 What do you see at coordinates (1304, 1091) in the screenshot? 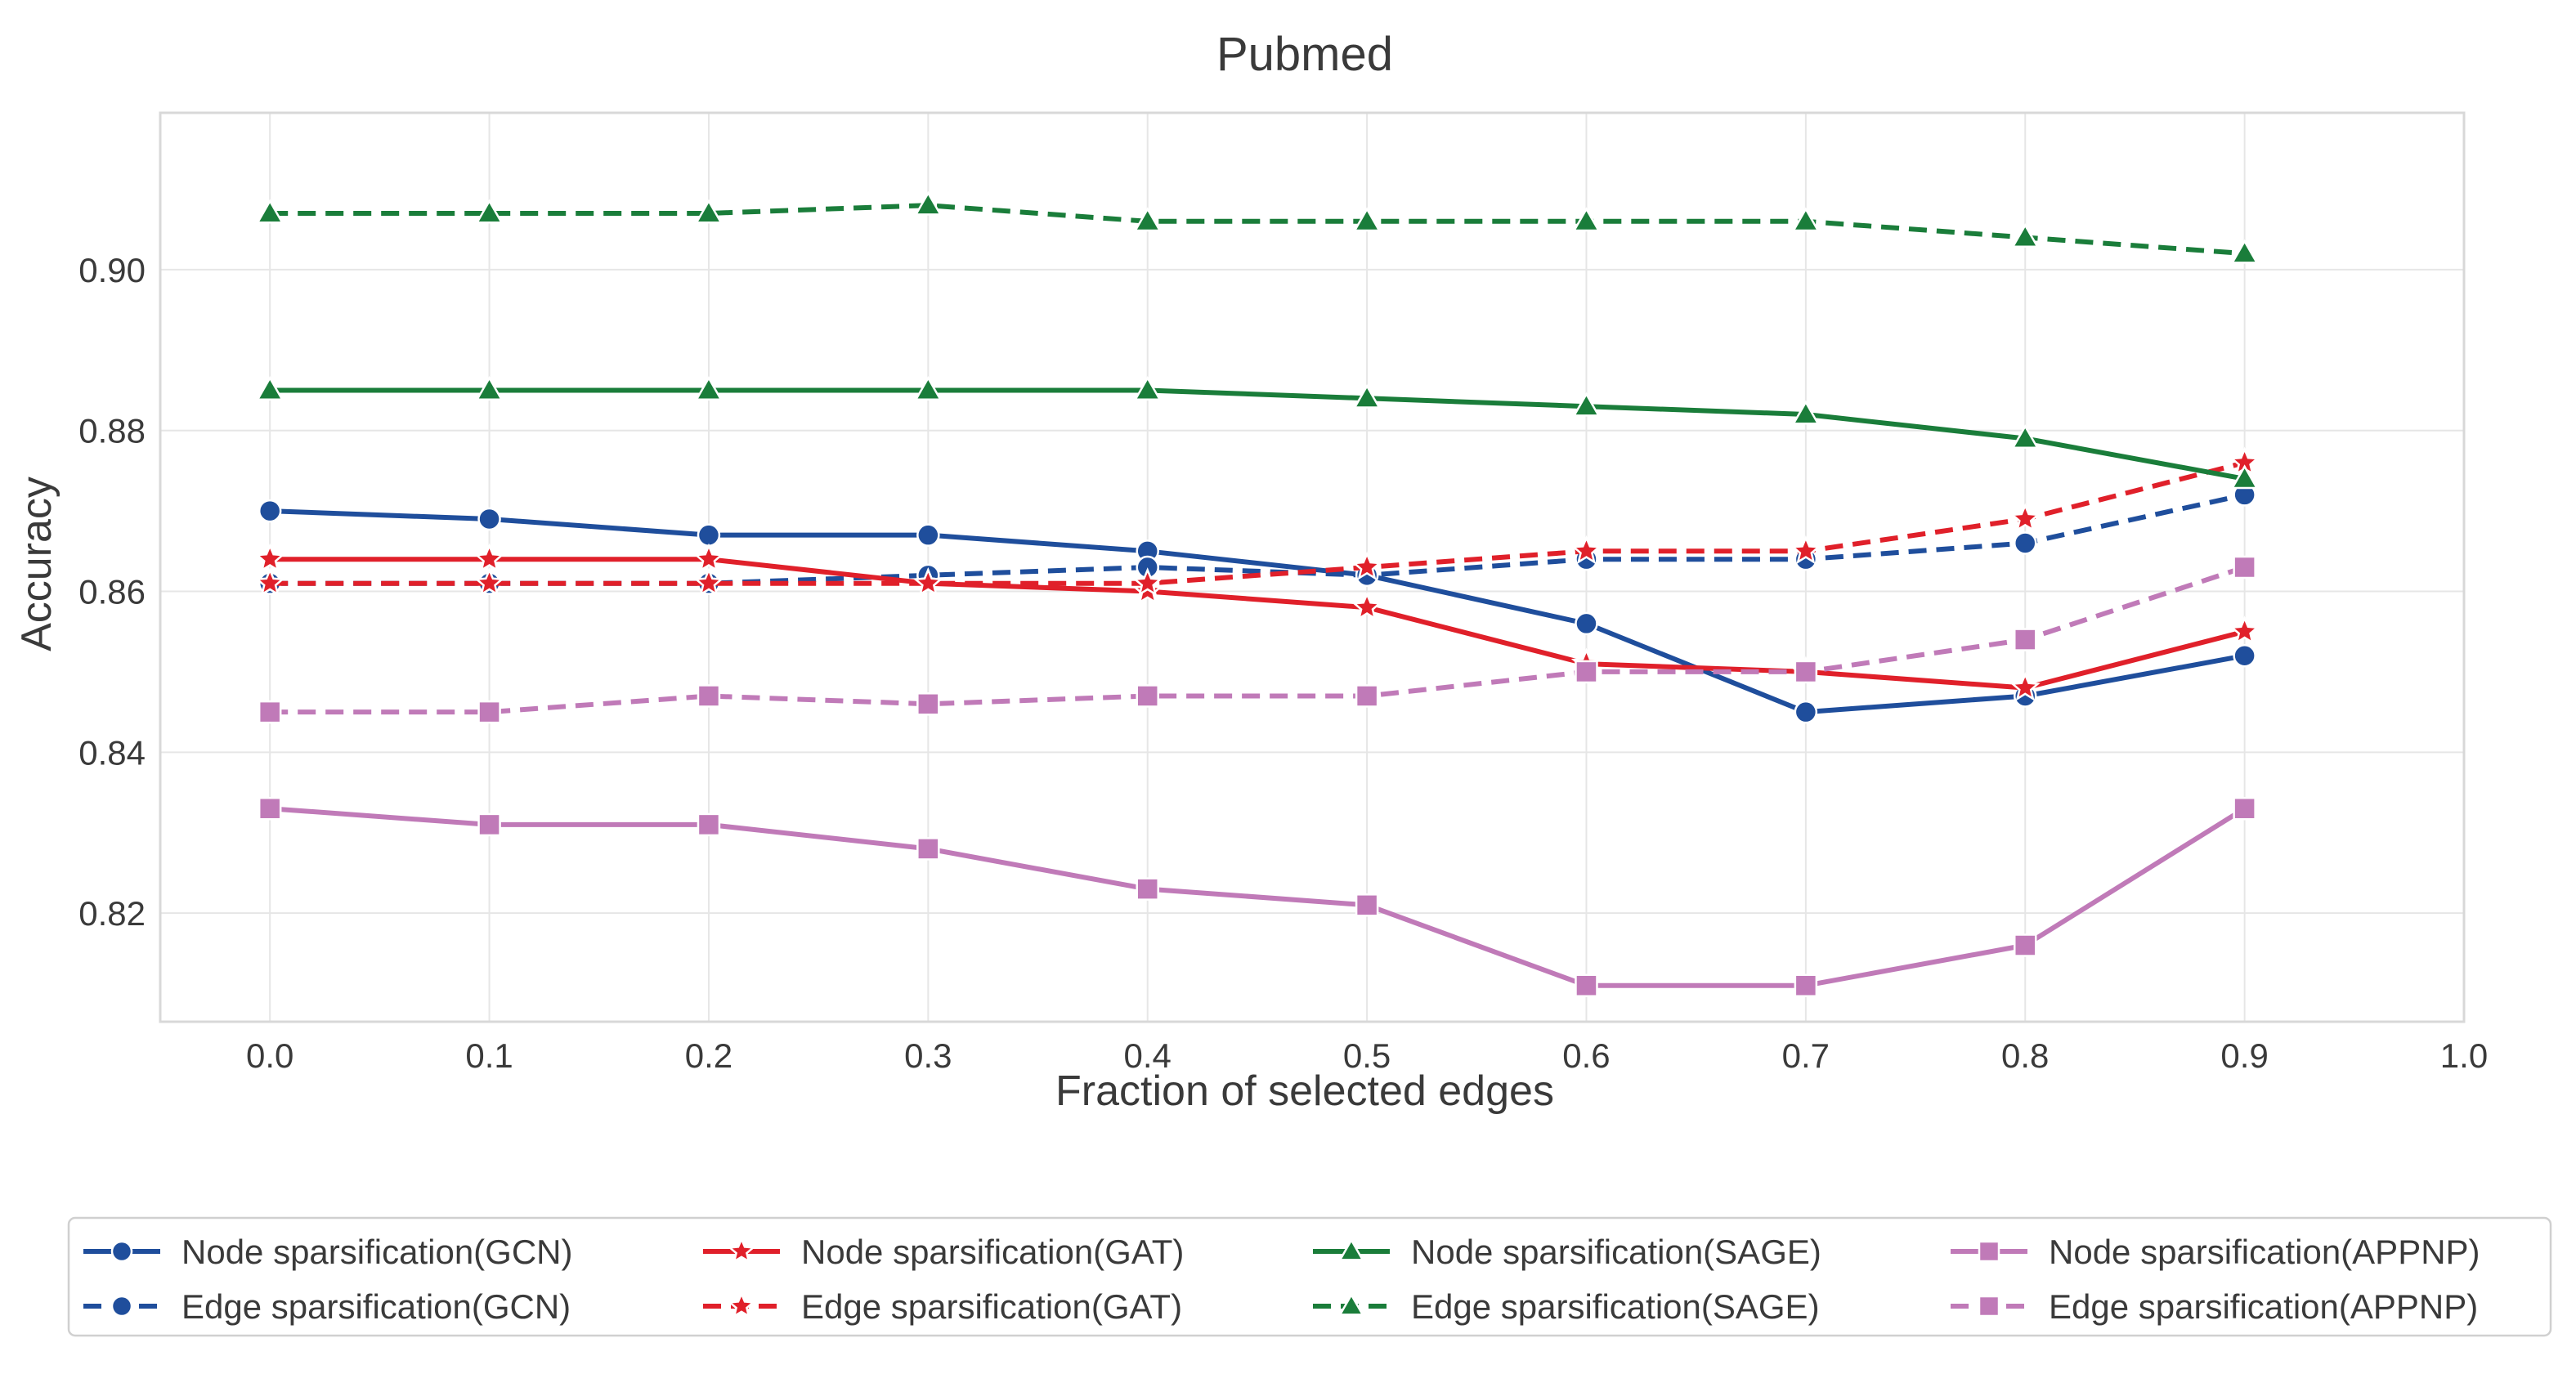
I see `x-axis-label: Fraction of selected edges` at bounding box center [1304, 1091].